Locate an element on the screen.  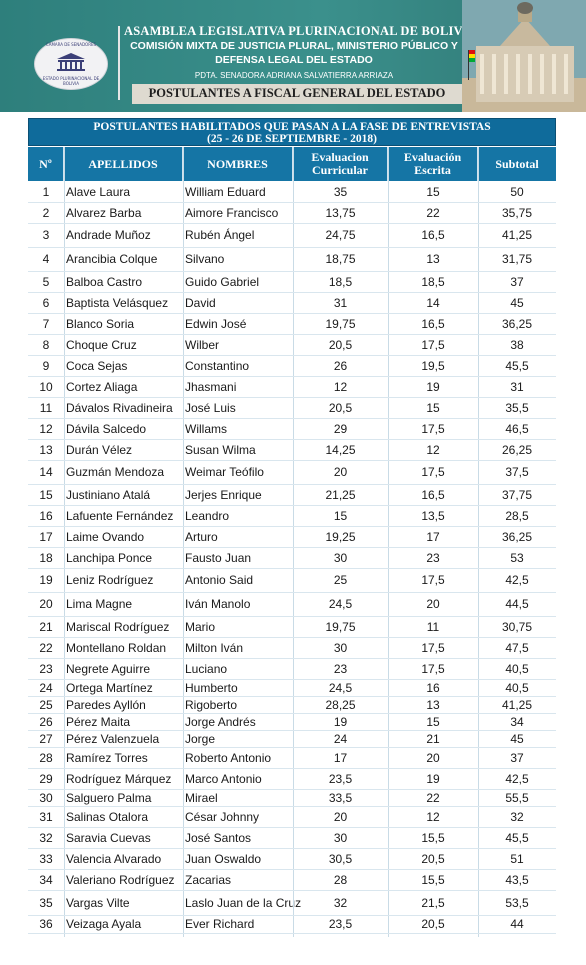
cell-n: 31 is located at coordinates (46, 816).